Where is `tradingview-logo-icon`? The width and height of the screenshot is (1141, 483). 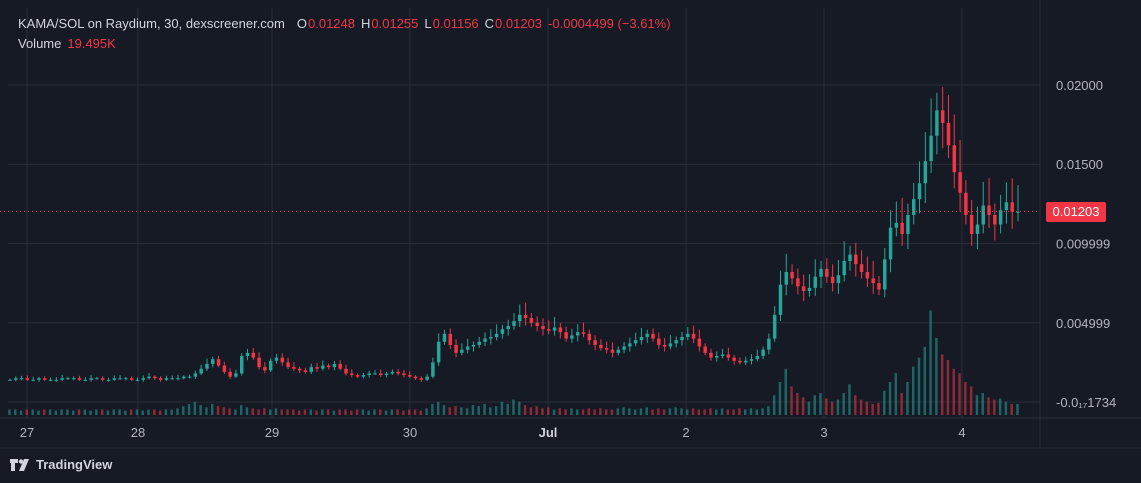
tradingview-logo-icon is located at coordinates (19, 464).